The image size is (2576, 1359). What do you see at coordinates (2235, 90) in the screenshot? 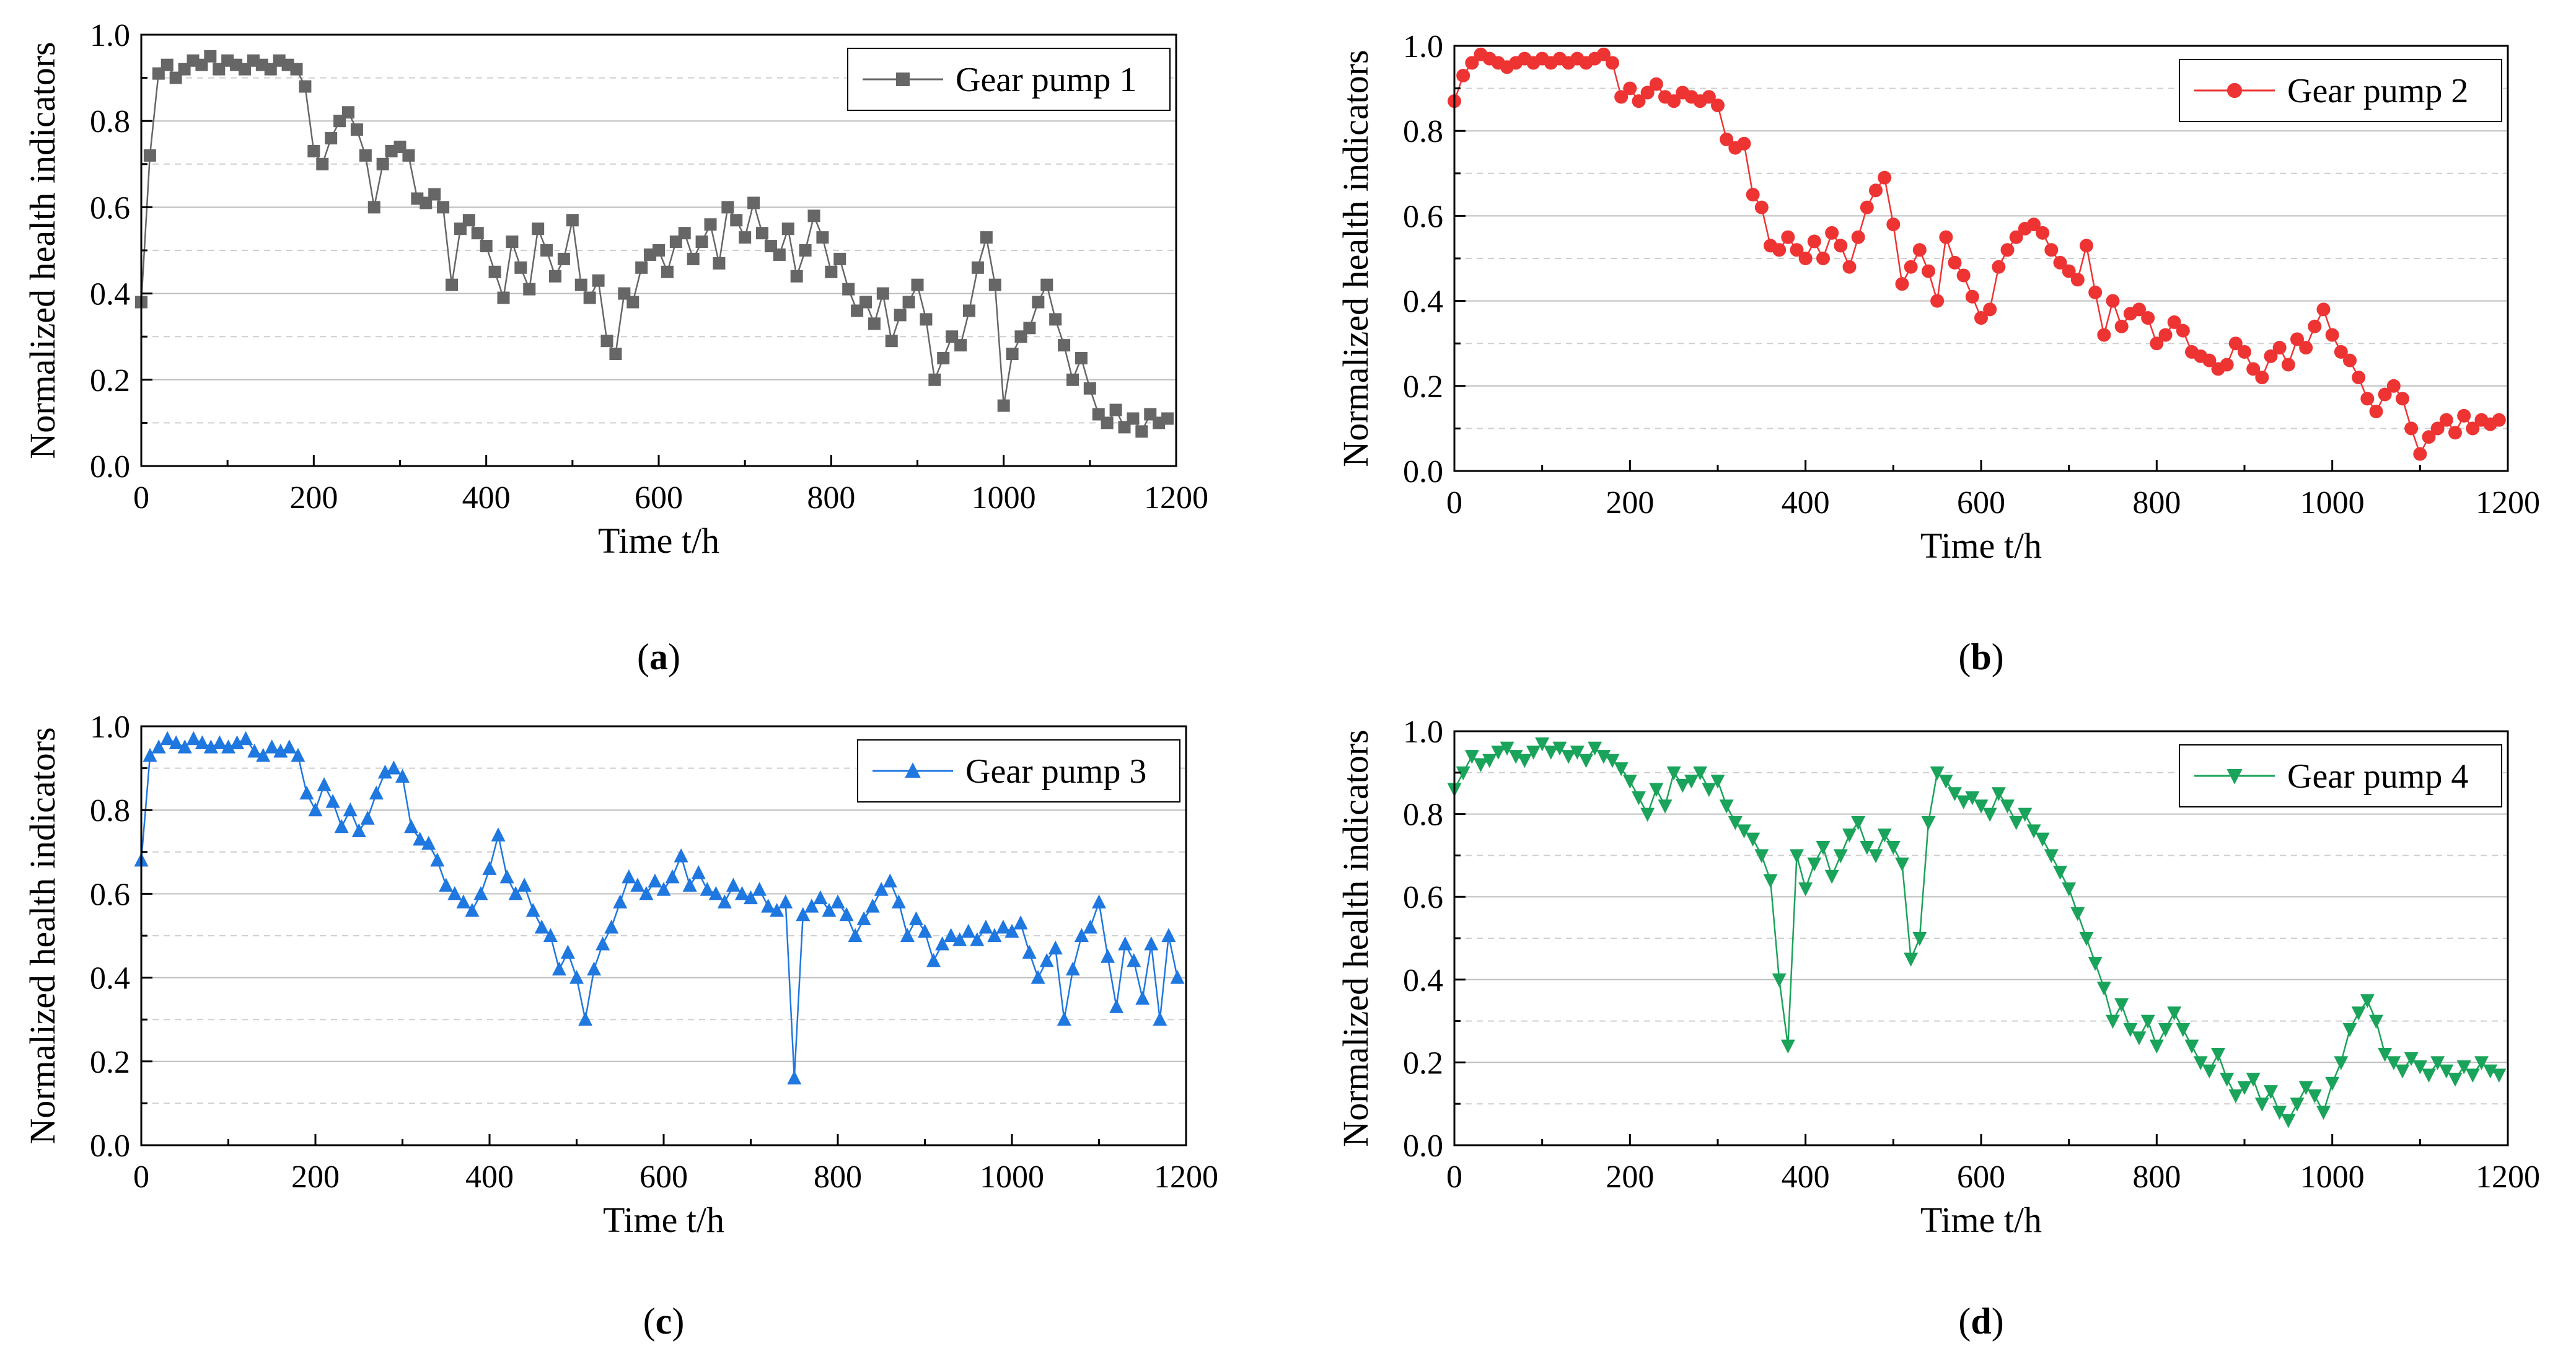
I see `legend-marker-b` at bounding box center [2235, 90].